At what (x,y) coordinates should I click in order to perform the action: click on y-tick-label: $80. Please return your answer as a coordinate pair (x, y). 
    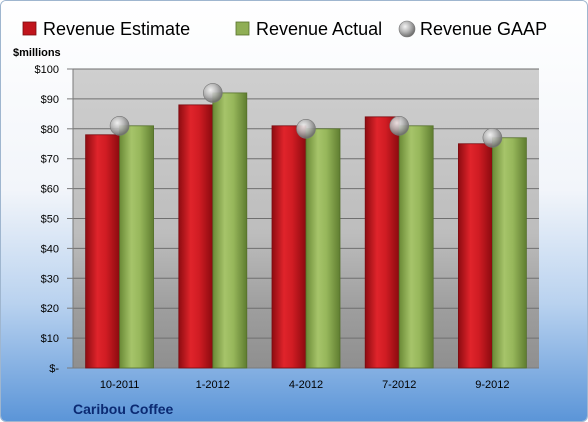
    Looking at the image, I should click on (50, 130).